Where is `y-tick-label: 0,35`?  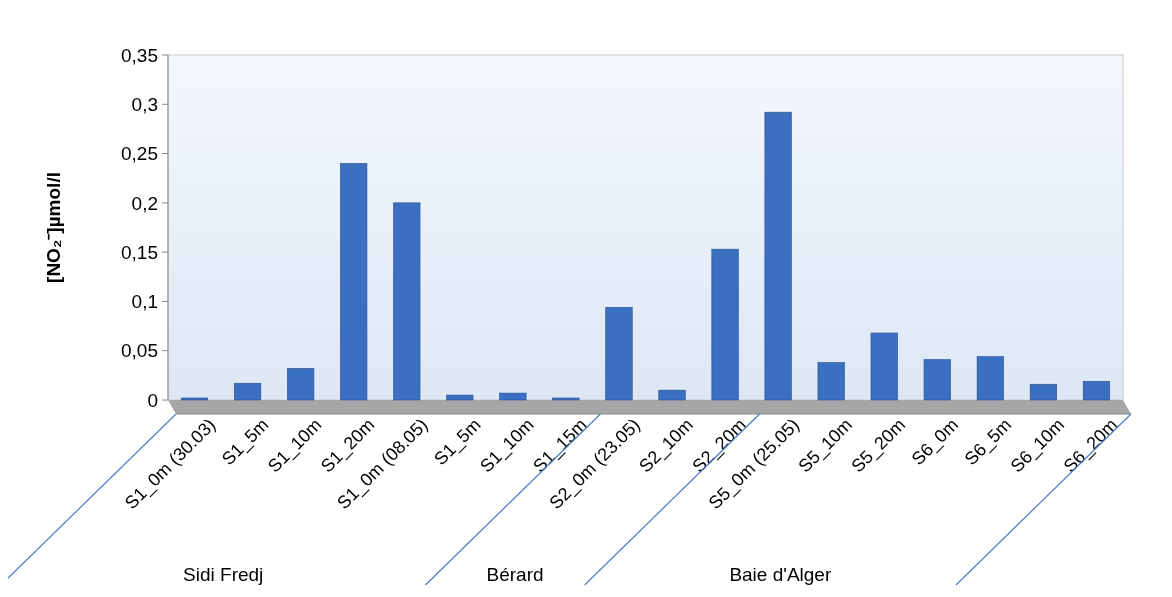 y-tick-label: 0,35 is located at coordinates (139, 55).